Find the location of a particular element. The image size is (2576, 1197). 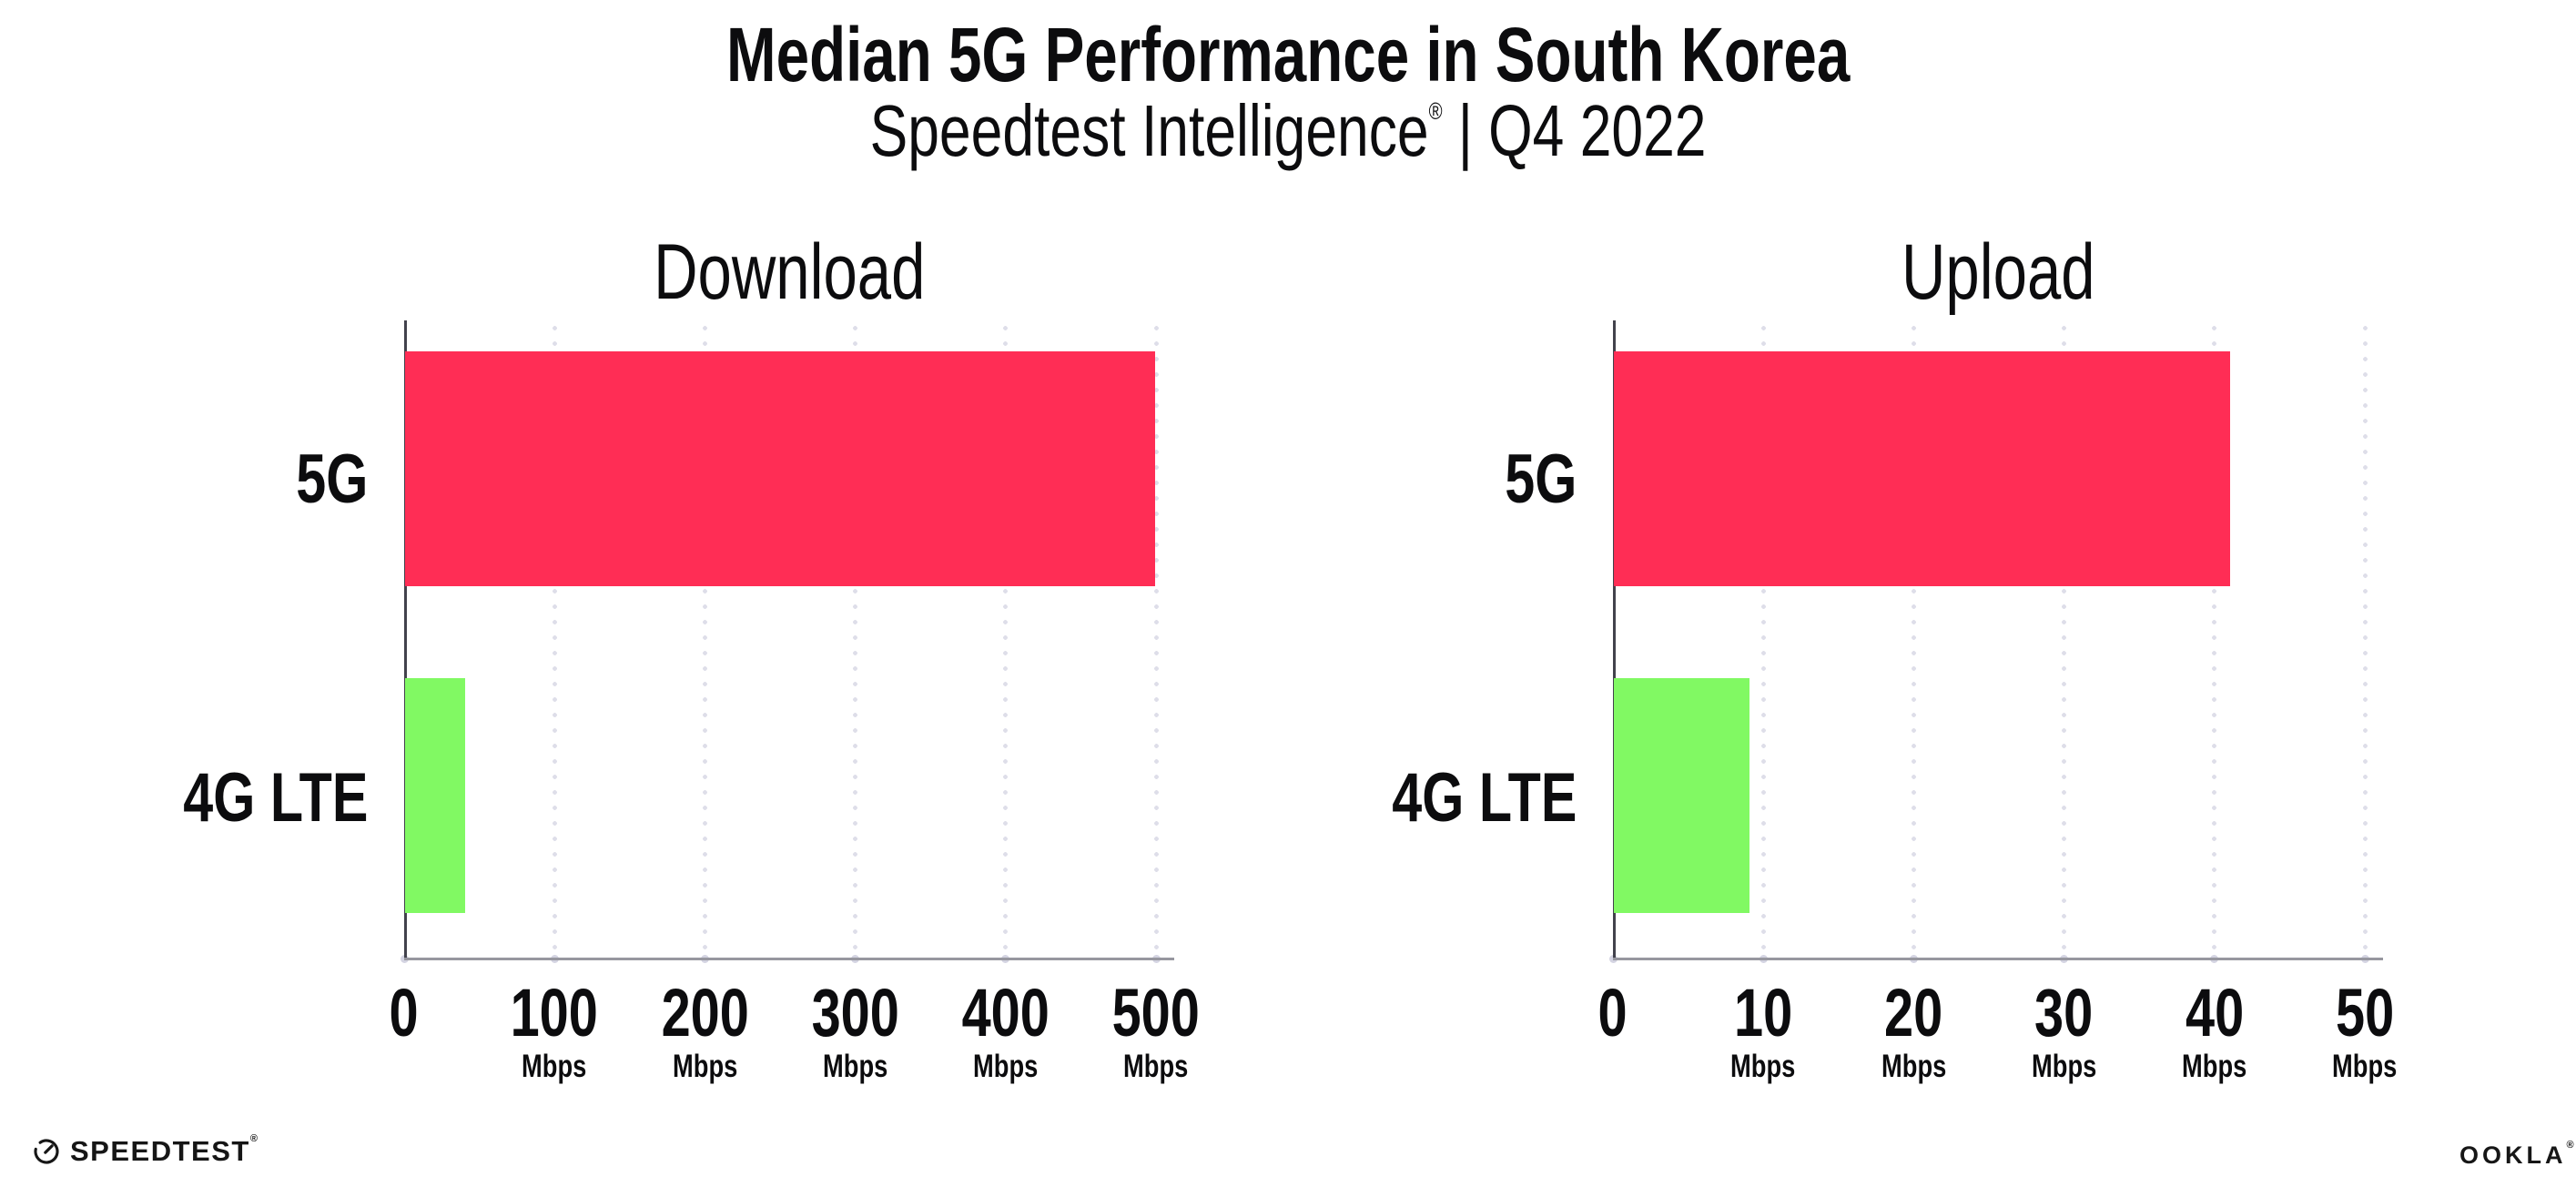

x-tick-value: 40 is located at coordinates (2214, 1012).